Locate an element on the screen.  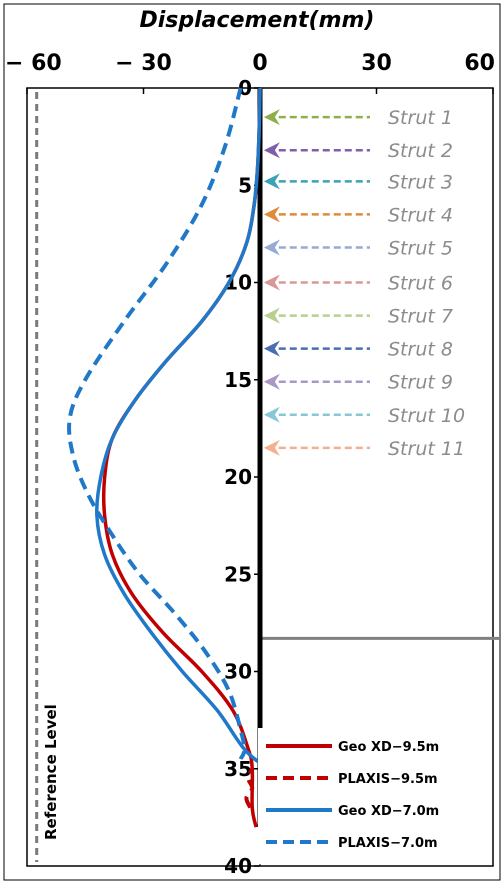
strut-label: Strut 9 is located at coordinates (420, 383).